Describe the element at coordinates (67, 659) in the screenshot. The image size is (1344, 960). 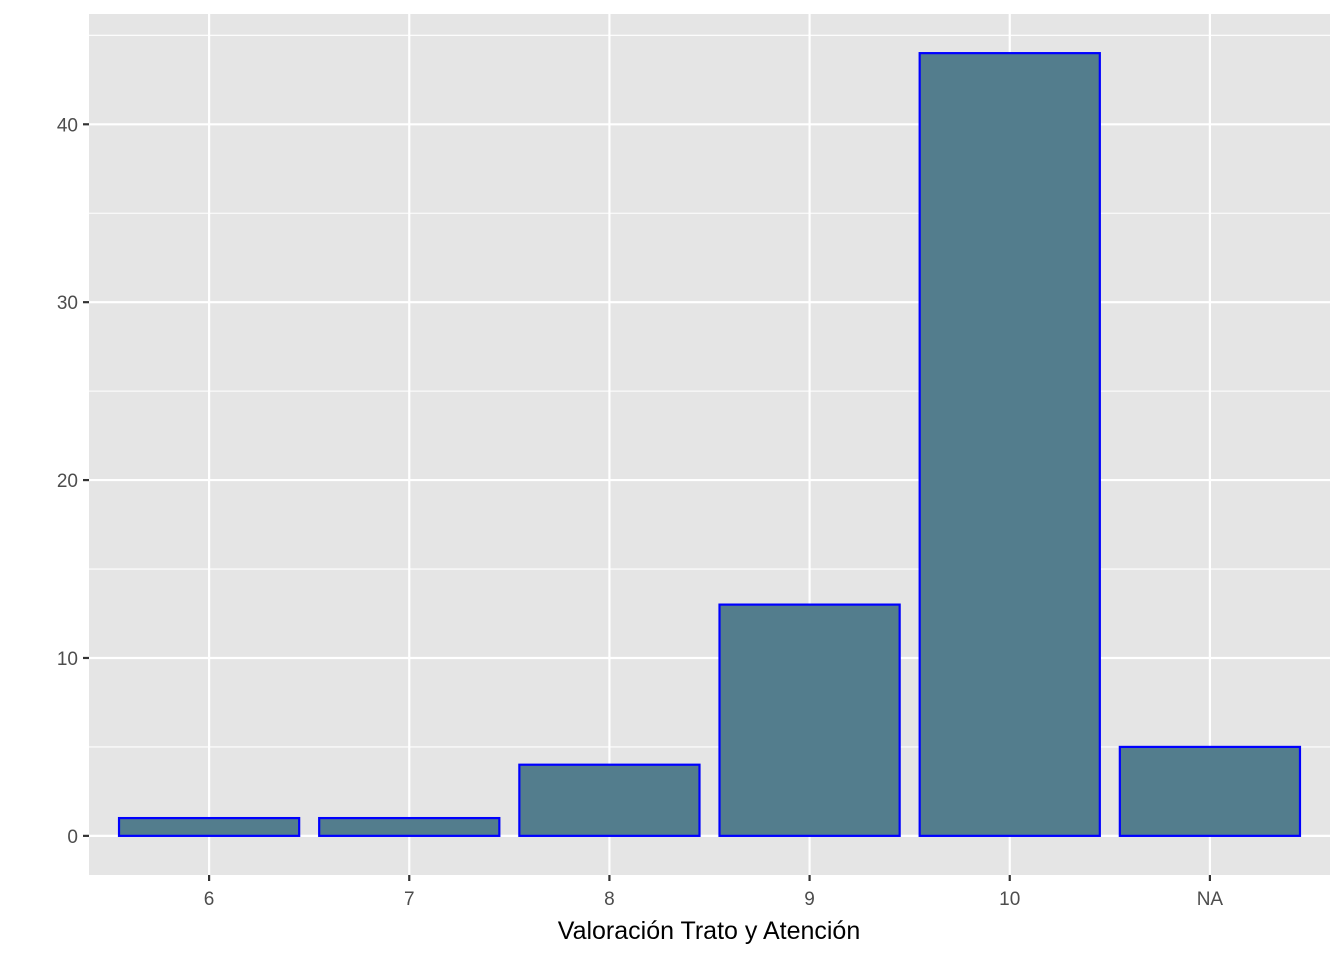
I see `y-tick-label: 10` at that location.